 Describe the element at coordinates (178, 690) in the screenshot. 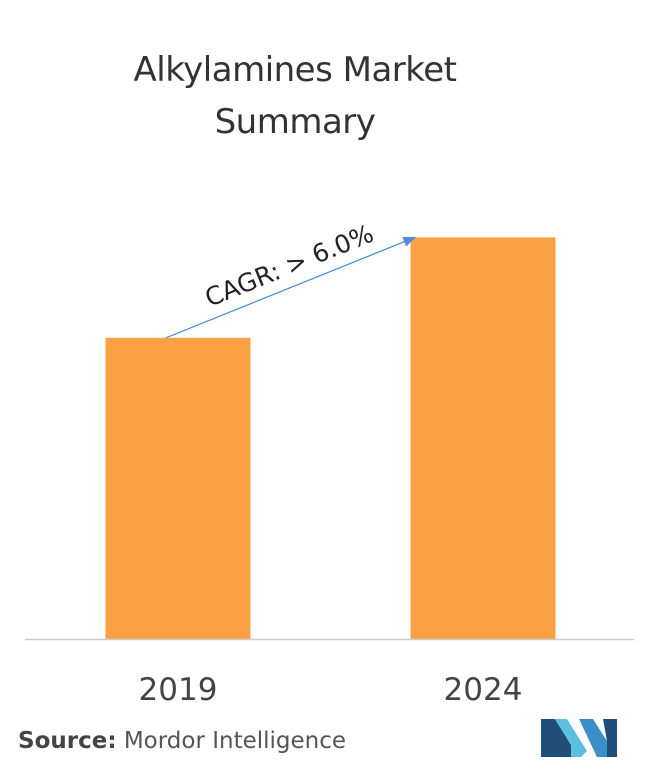

I see `x-tick-label-2019: 2019` at that location.